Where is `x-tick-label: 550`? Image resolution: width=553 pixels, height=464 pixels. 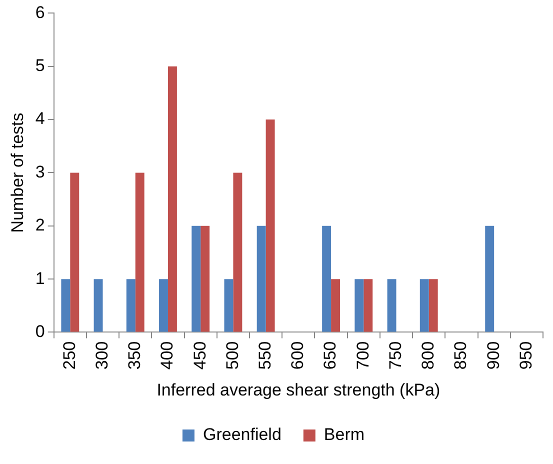 x-tick-label: 550 is located at coordinates (265, 355).